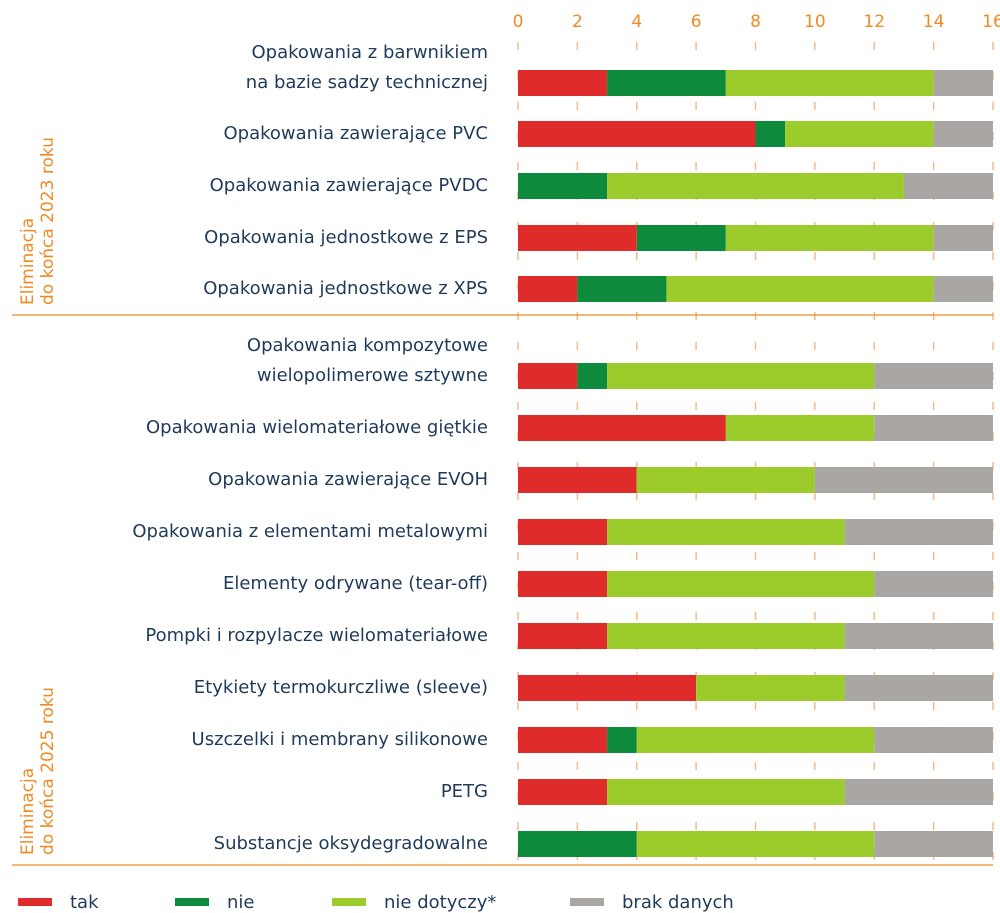 This screenshot has width=1000, height=913. What do you see at coordinates (636, 22) in the screenshot?
I see `x-tick-label: 4` at bounding box center [636, 22].